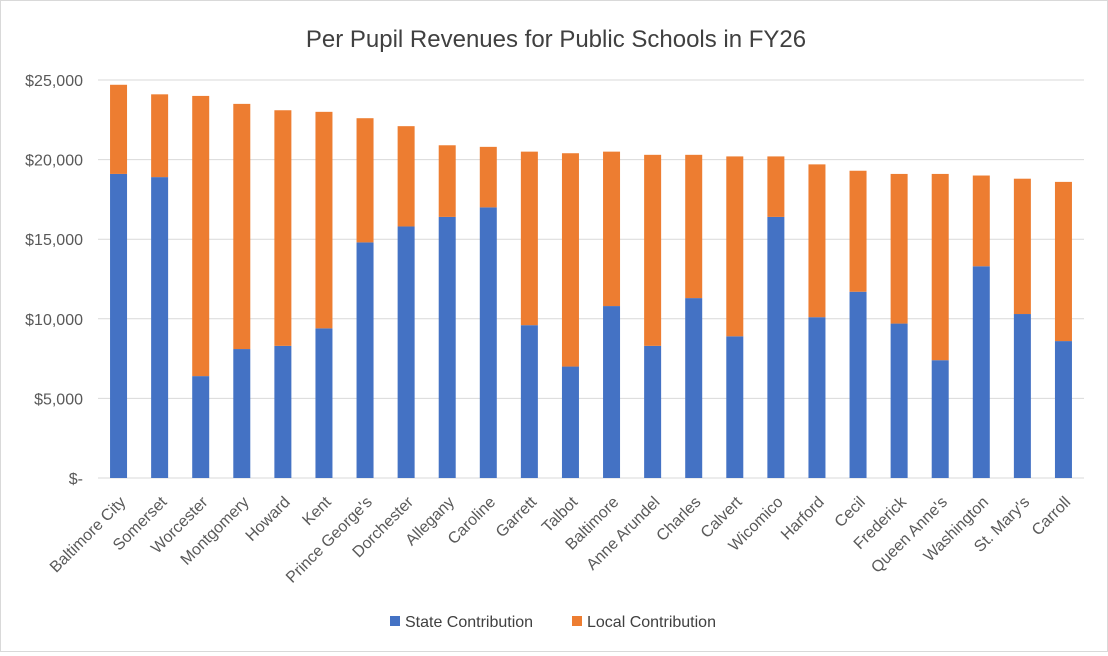  Describe the element at coordinates (76, 479) in the screenshot. I see `y-tick-label: $-` at that location.